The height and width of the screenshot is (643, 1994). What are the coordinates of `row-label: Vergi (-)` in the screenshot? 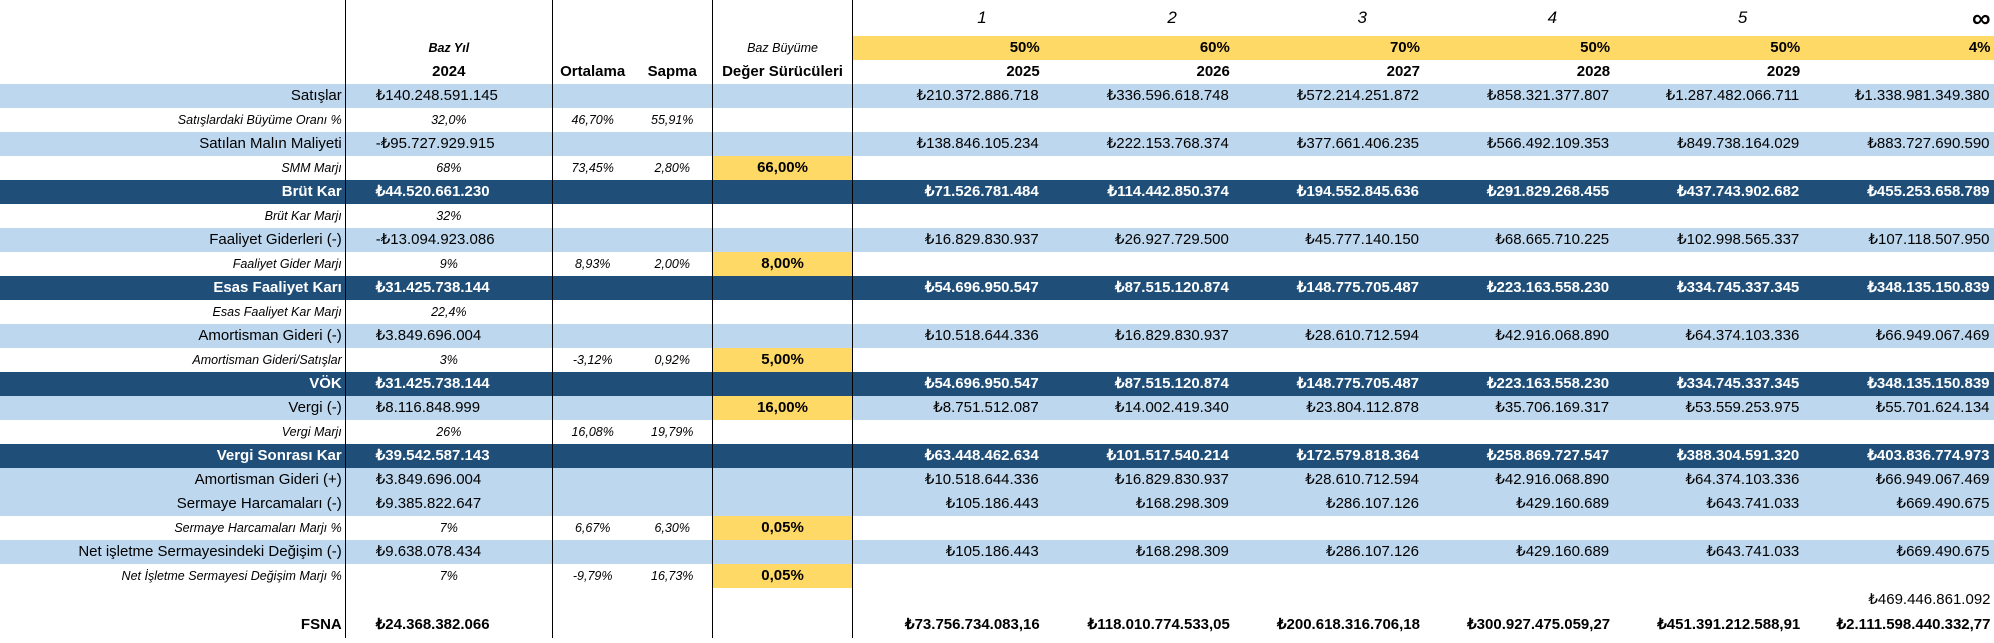 It's located at (173, 408).